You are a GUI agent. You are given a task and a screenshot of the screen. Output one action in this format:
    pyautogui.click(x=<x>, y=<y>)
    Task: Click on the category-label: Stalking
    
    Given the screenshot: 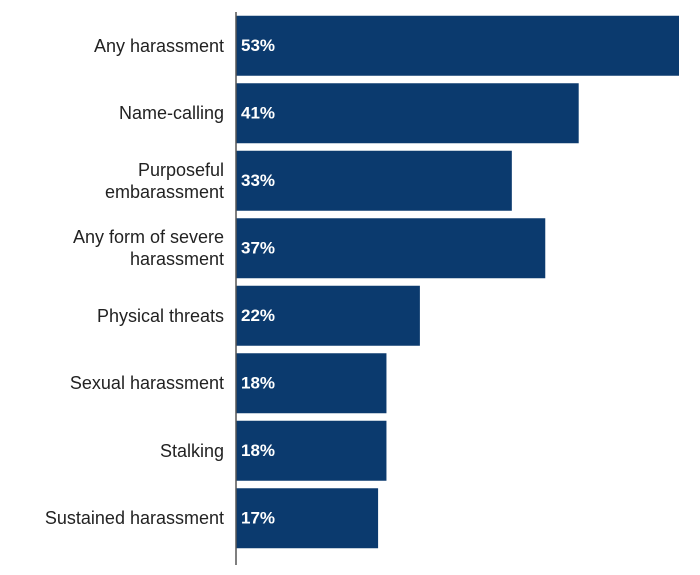 What is the action you would take?
    pyautogui.click(x=191, y=450)
    